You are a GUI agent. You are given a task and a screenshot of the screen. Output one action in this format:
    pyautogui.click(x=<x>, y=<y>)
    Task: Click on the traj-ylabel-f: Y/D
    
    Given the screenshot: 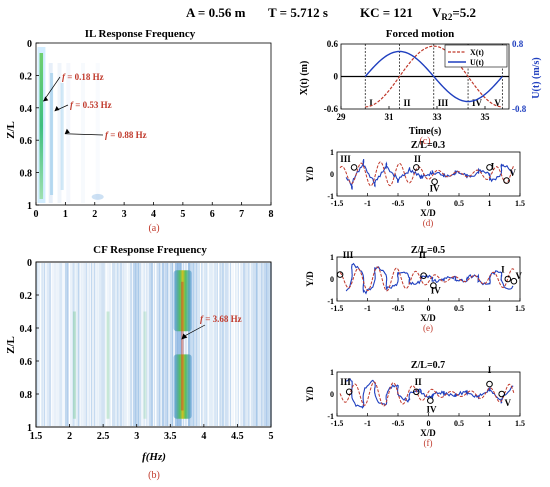 What is the action you would take?
    pyautogui.click(x=310, y=394)
    